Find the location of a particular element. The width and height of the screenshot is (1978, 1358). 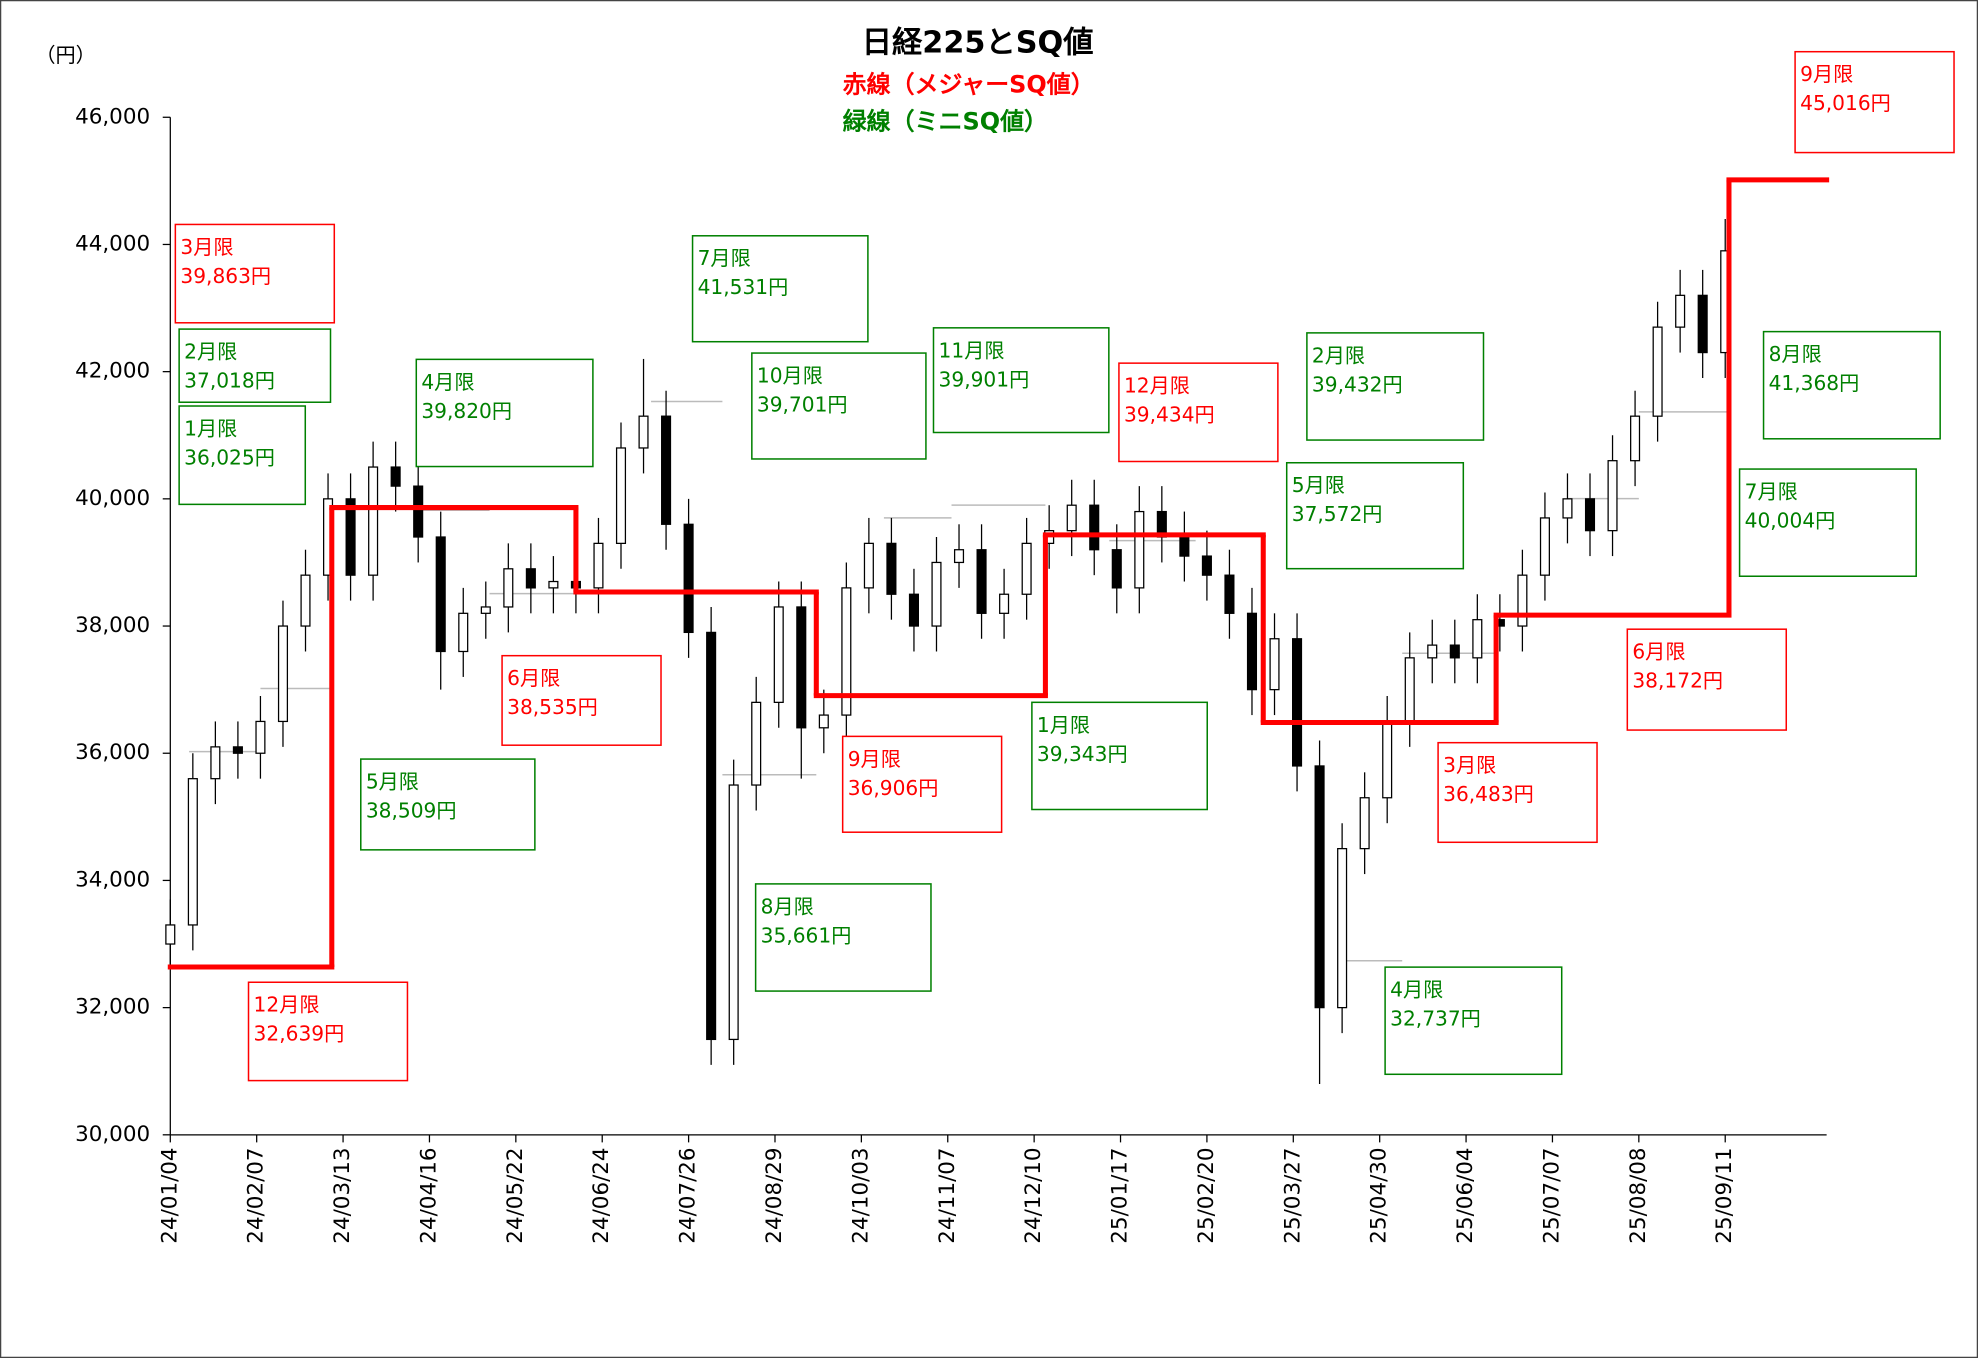

annotation-value: 38,509円 is located at coordinates (411, 811).